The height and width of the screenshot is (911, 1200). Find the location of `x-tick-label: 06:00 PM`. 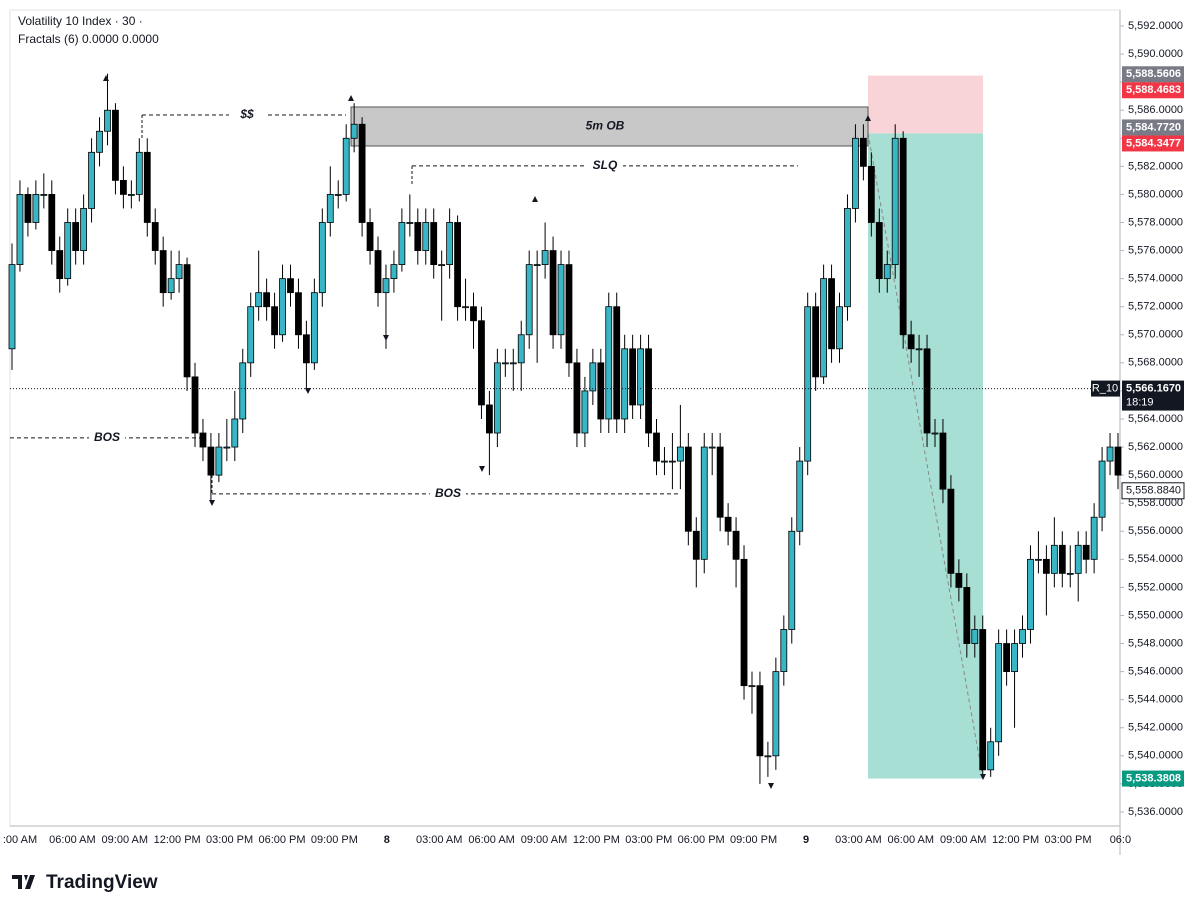

x-tick-label: 06:00 PM is located at coordinates (701, 840).